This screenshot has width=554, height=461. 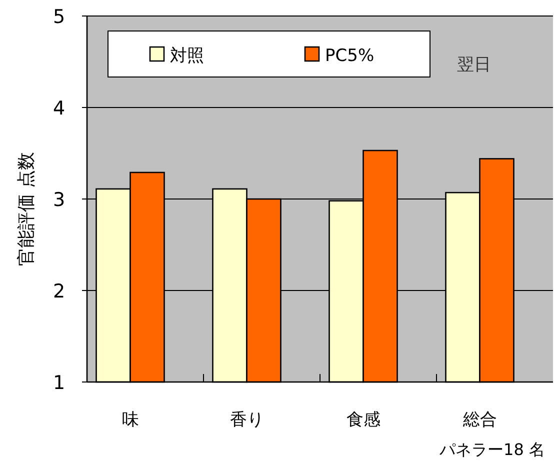 What do you see at coordinates (59, 200) in the screenshot?
I see `y-tick-label: 3` at bounding box center [59, 200].